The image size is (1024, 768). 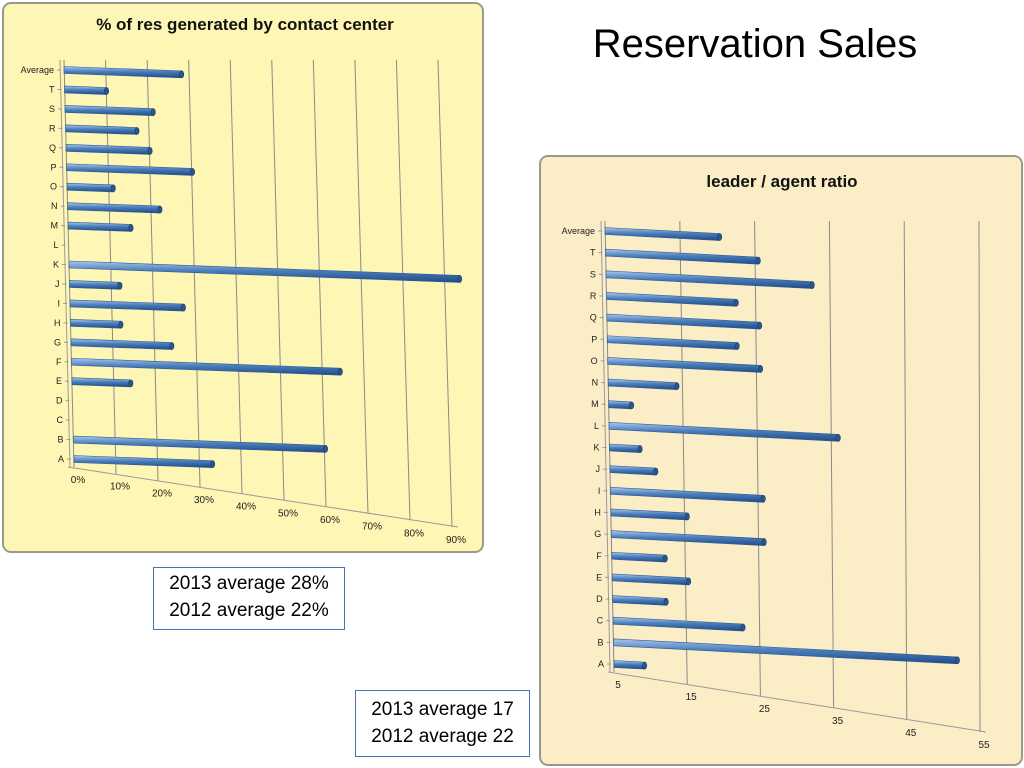 What do you see at coordinates (59, 381) in the screenshot?
I see `category-label: E` at bounding box center [59, 381].